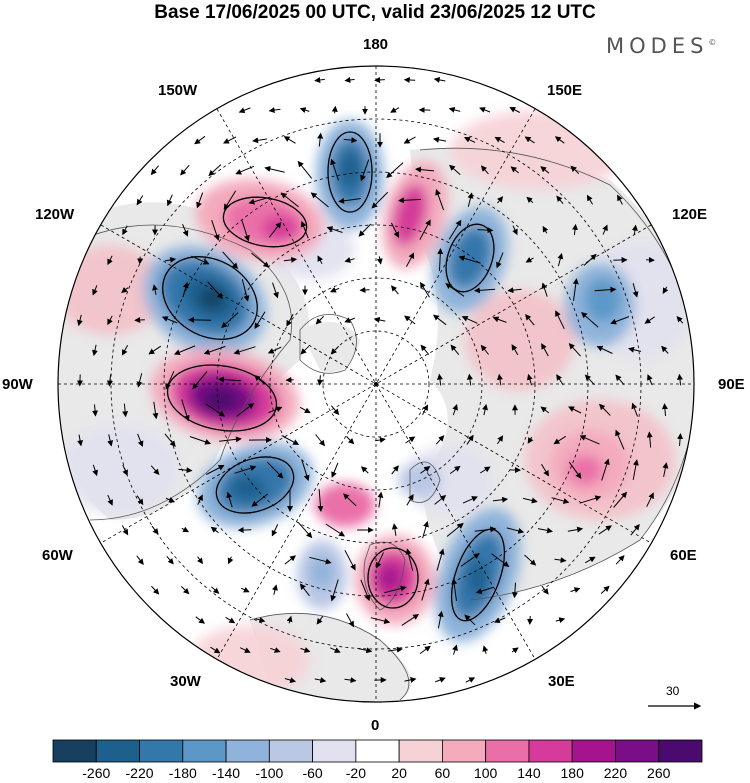 The width and height of the screenshot is (750, 783). What do you see at coordinates (661, 46) in the screenshot?
I see `brand-logo: MODES©` at bounding box center [661, 46].